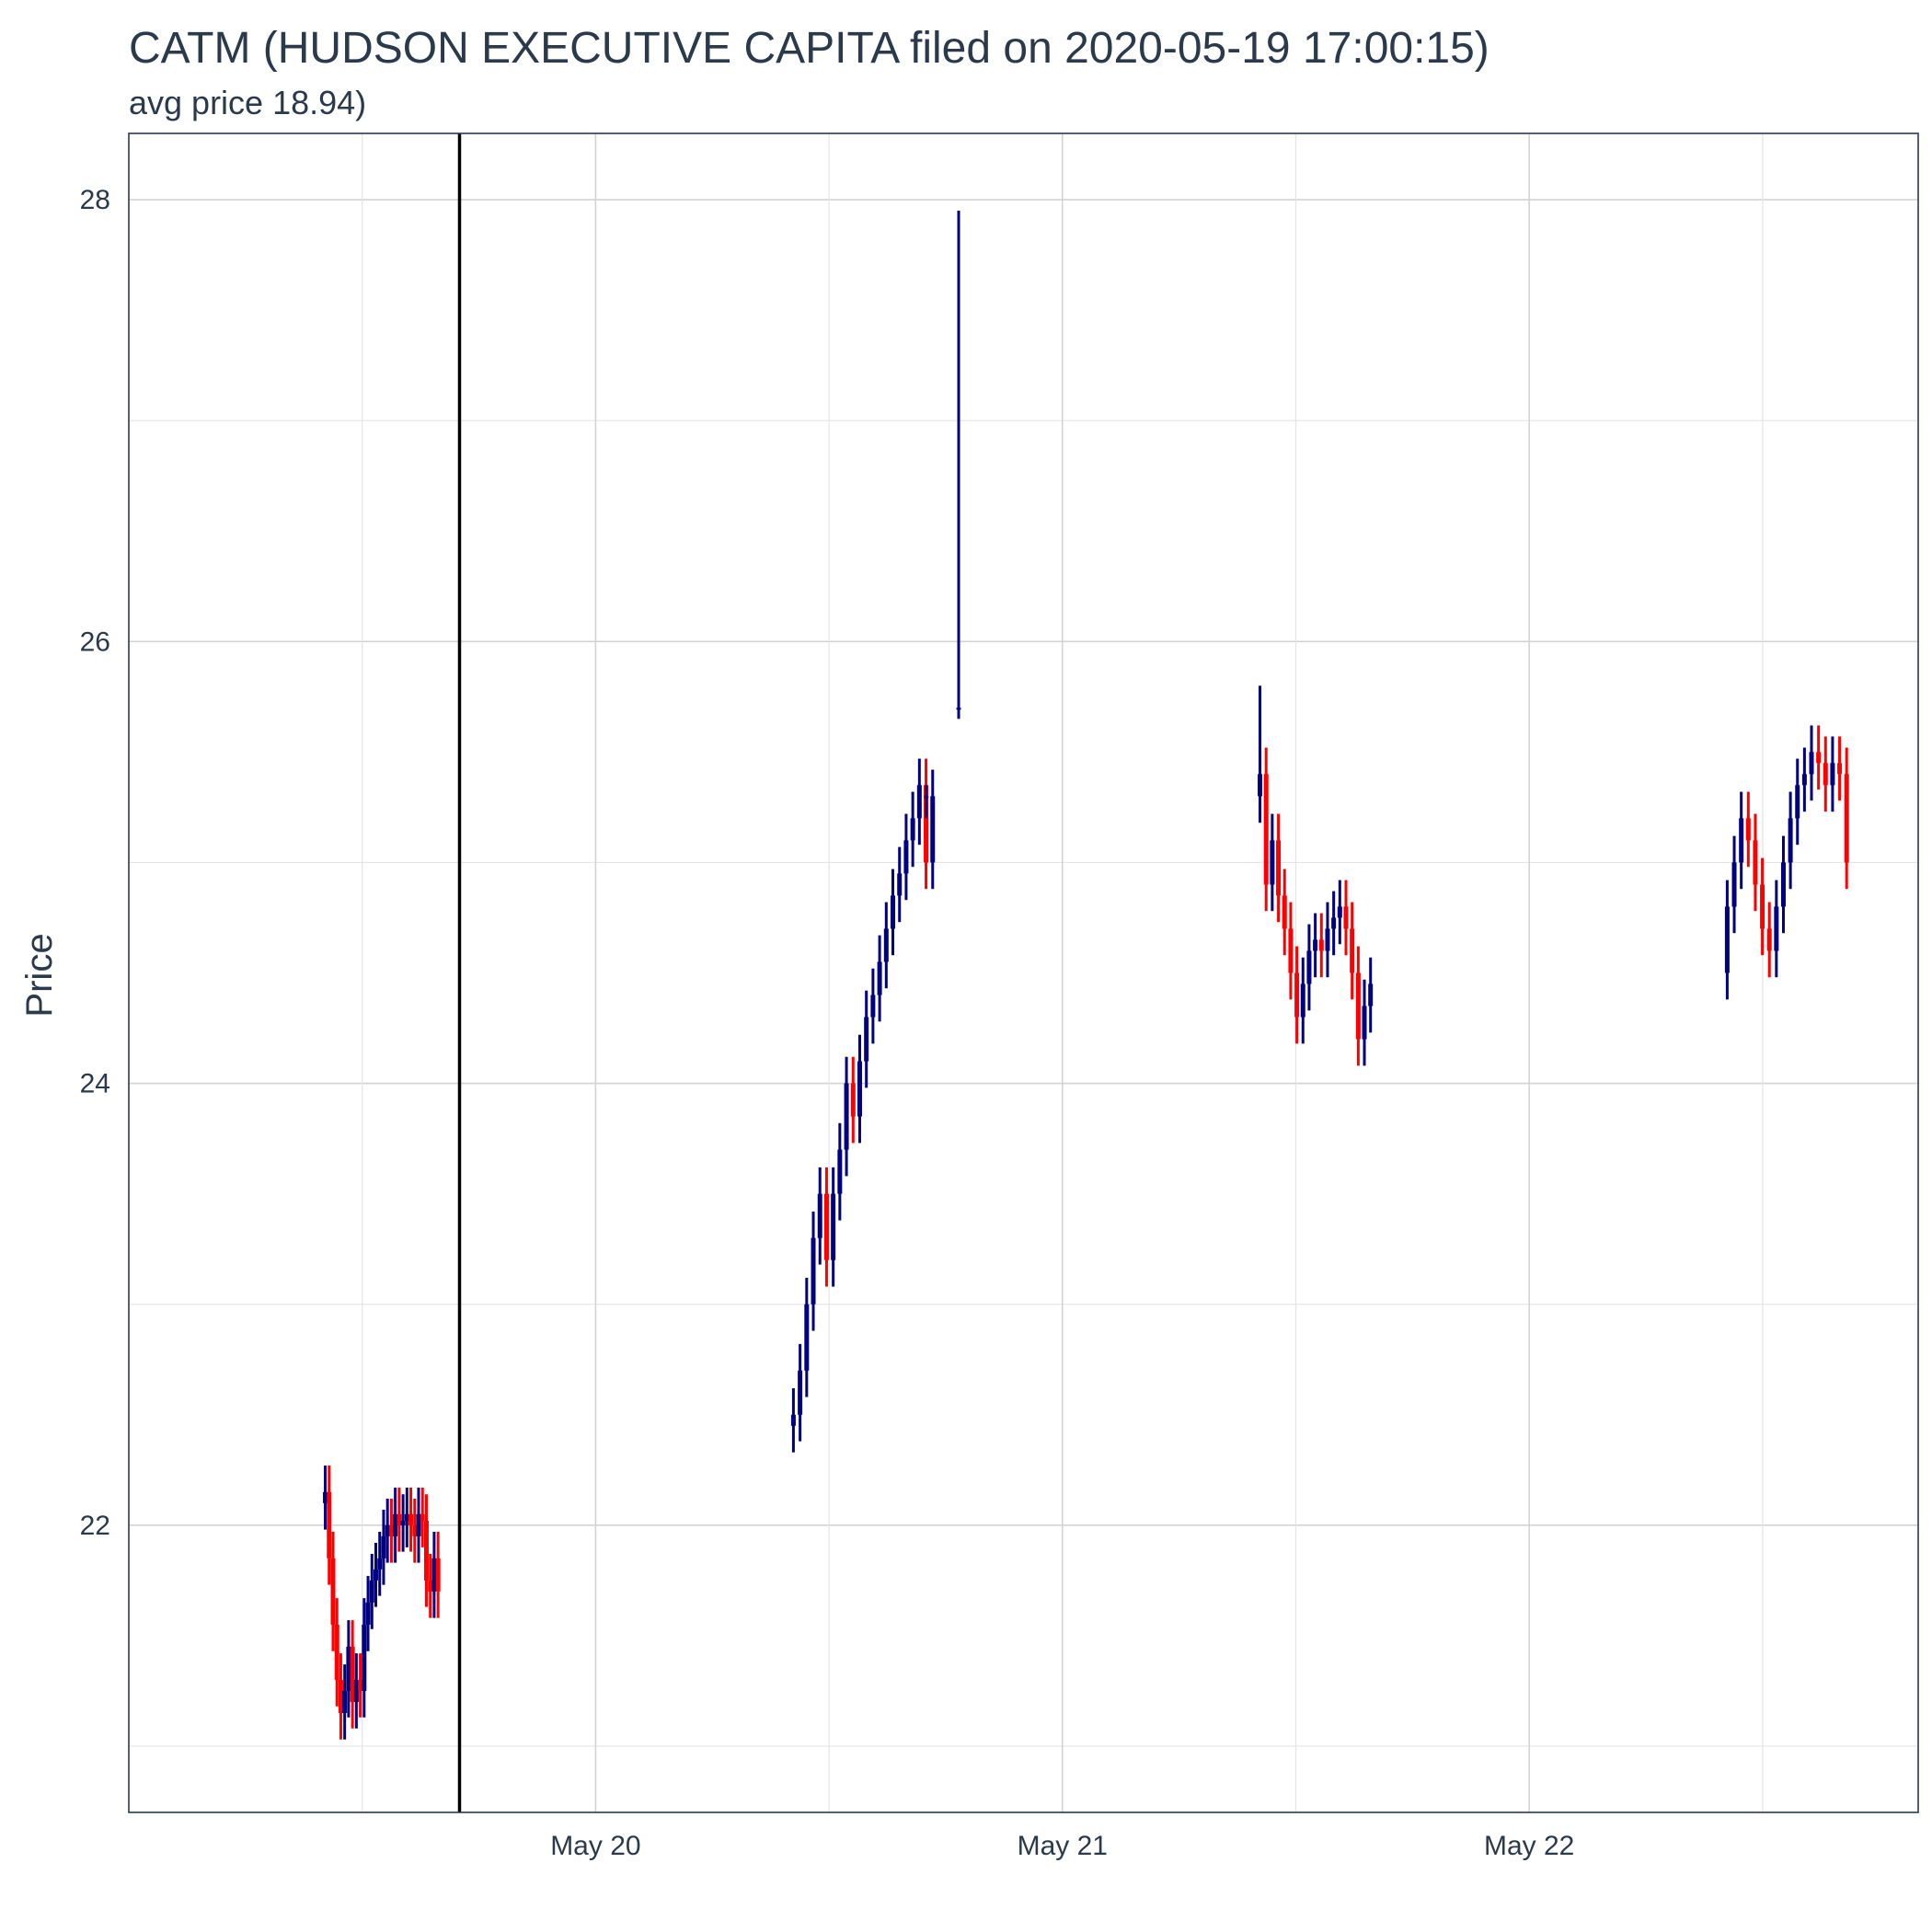 This screenshot has height=1932, width=1932. Describe the element at coordinates (39, 975) in the screenshot. I see `y-axis-label: Price` at that location.